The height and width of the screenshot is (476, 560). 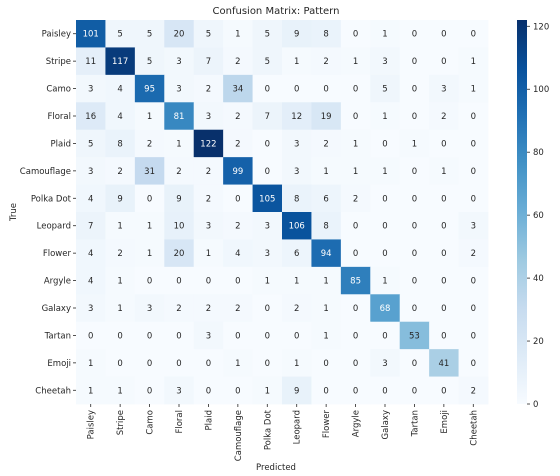 I want to click on cell-value-label: 8, so click(x=296, y=199).